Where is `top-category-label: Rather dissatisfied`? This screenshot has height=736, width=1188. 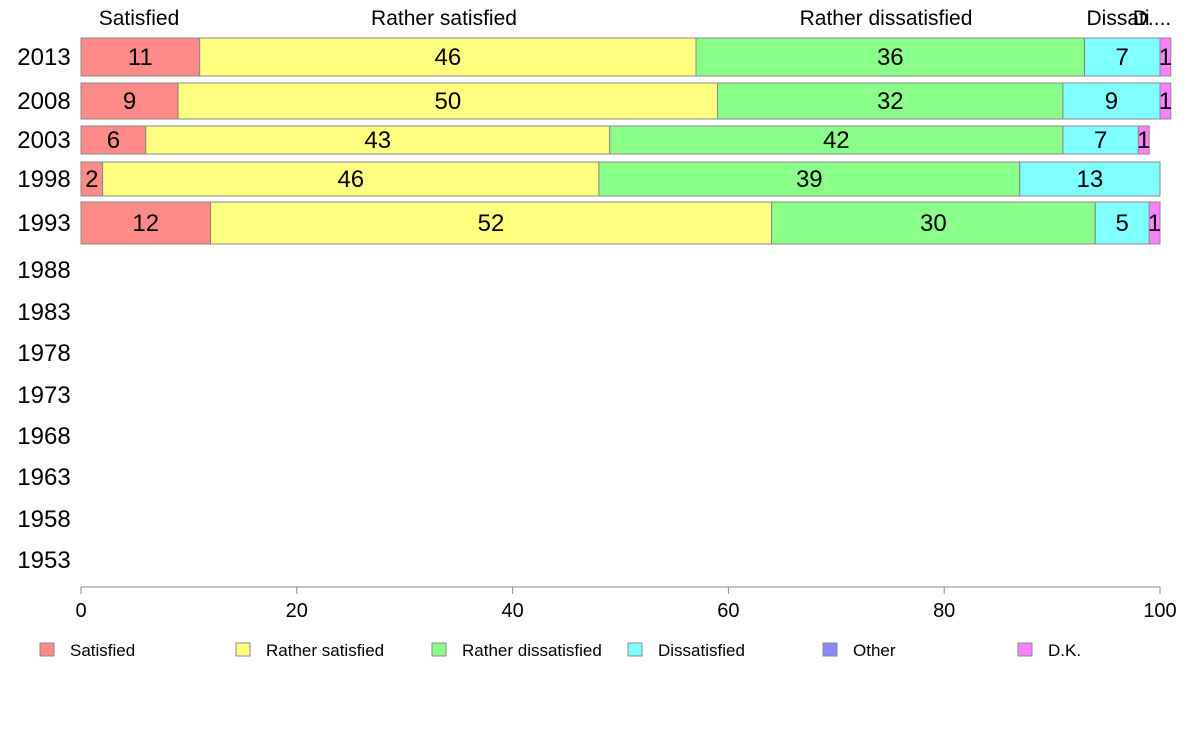 top-category-label: Rather dissatisfied is located at coordinates (886, 18).